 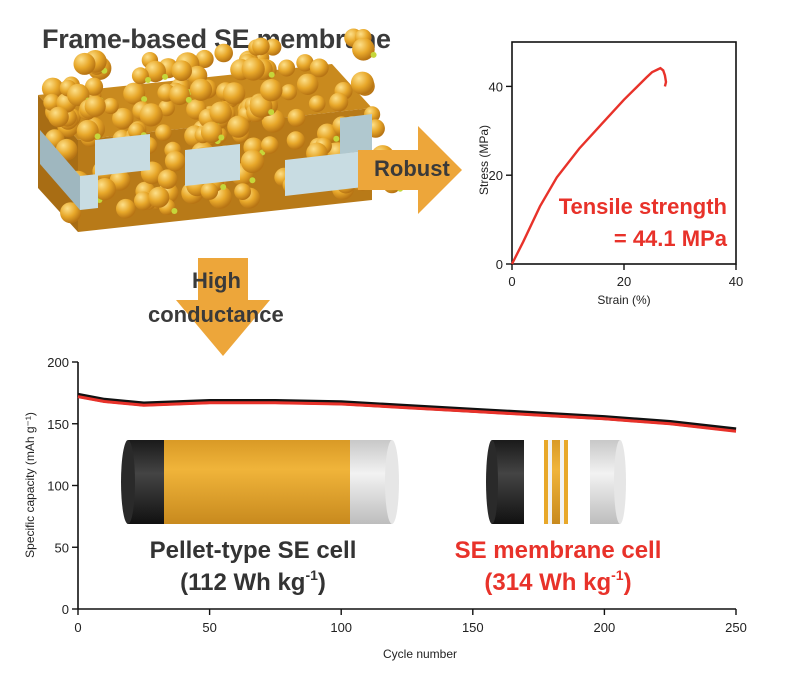 I want to click on cycling-series-red, so click(x=407, y=414).